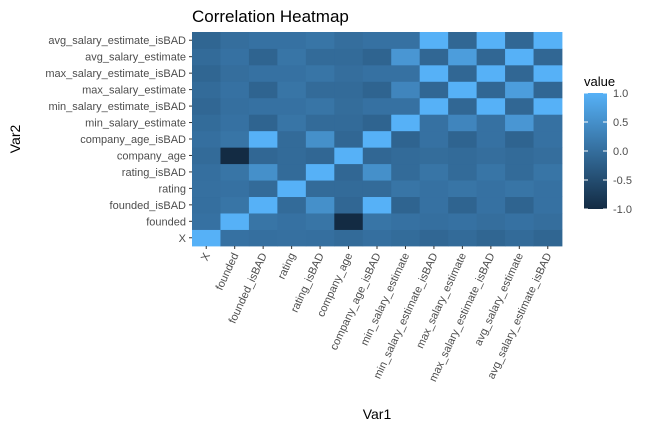  Describe the element at coordinates (235, 189) in the screenshot. I see `heatmap-cell-founded-rating` at that location.